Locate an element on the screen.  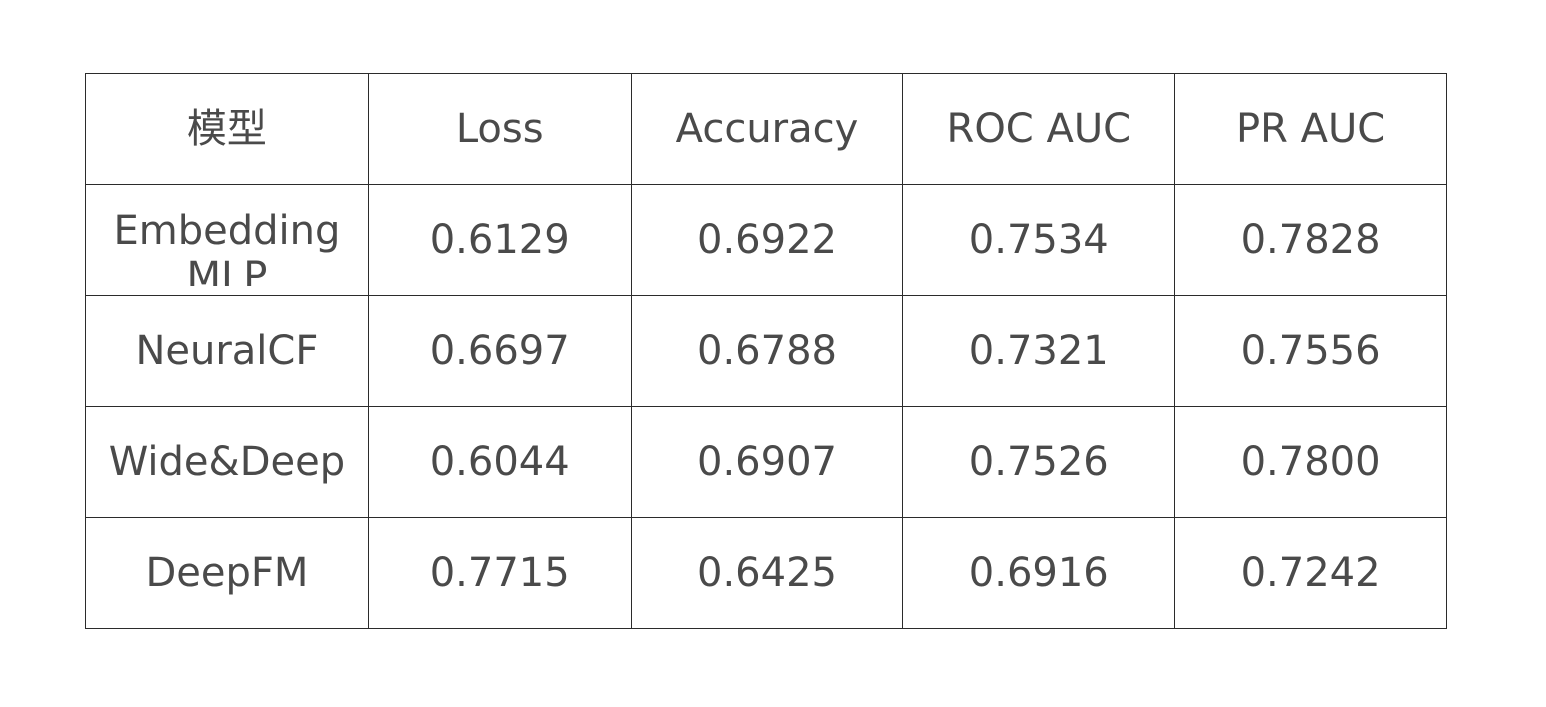
table-row: NeuralCF 0.6697 0.6788 0.7321 0.7556 is located at coordinates (766, 351).